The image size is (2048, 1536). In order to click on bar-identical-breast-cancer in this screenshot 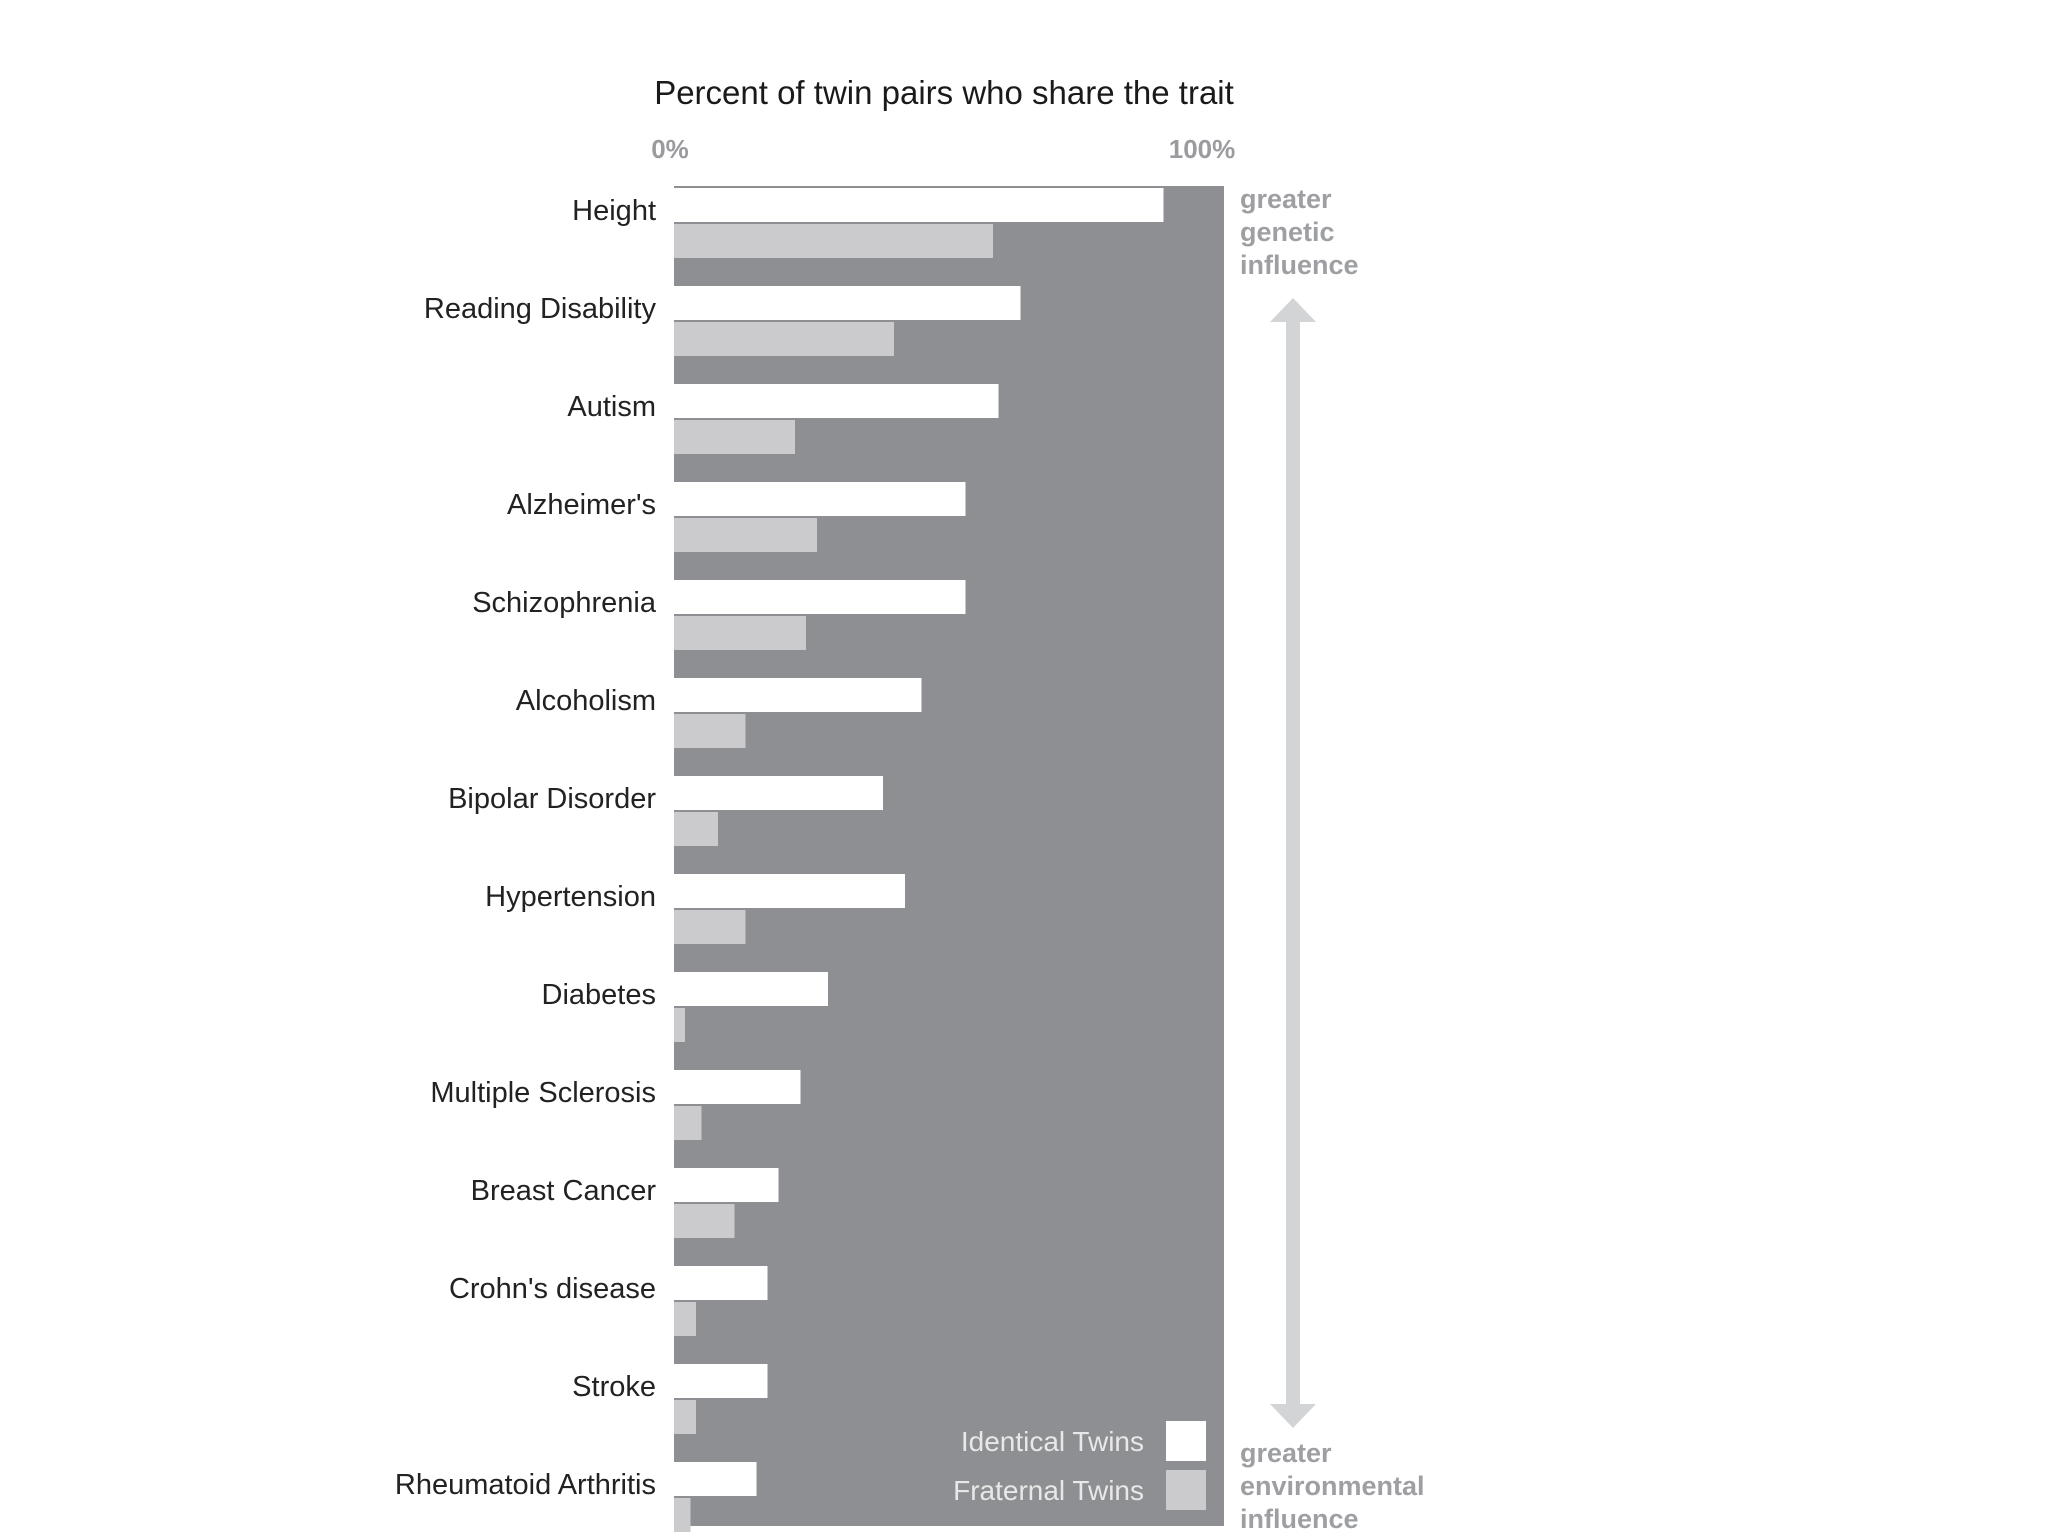, I will do `click(726, 1185)`.